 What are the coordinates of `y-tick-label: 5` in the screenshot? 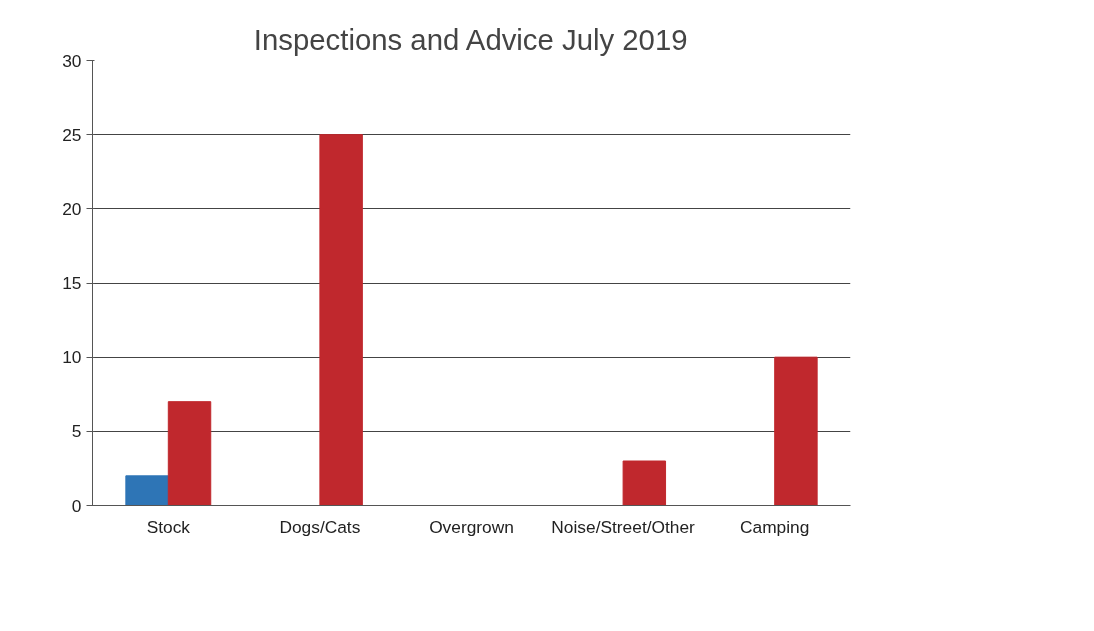 It's located at (76, 431).